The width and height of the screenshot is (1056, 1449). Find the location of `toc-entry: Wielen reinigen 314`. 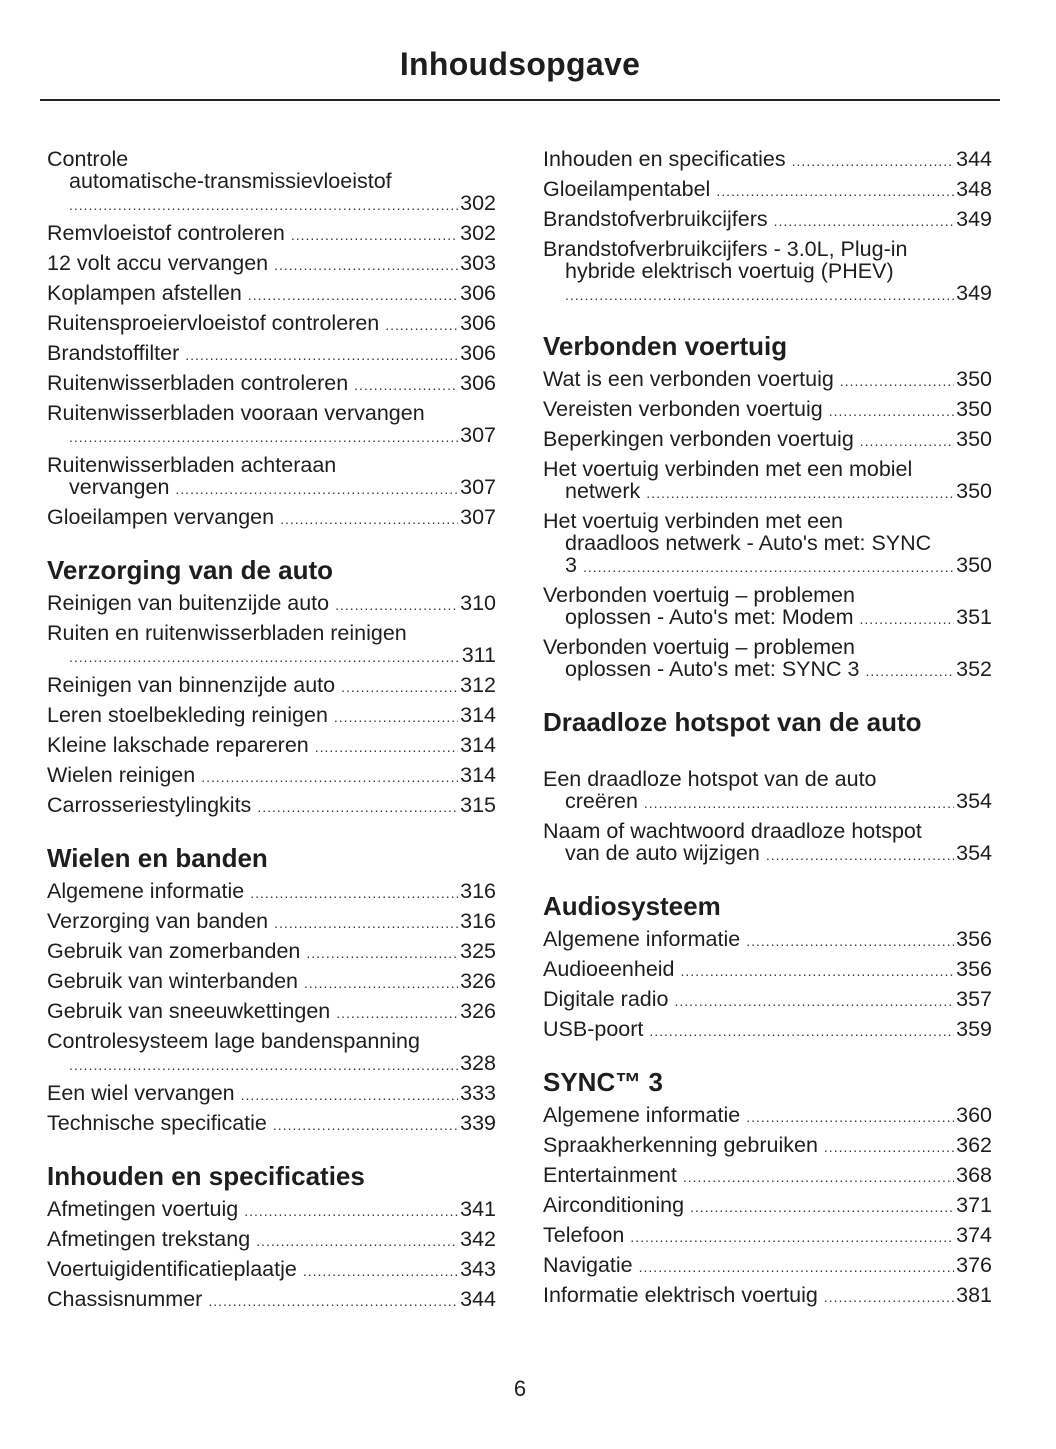

toc-entry: Wielen reinigen 314 is located at coordinates (271, 778).